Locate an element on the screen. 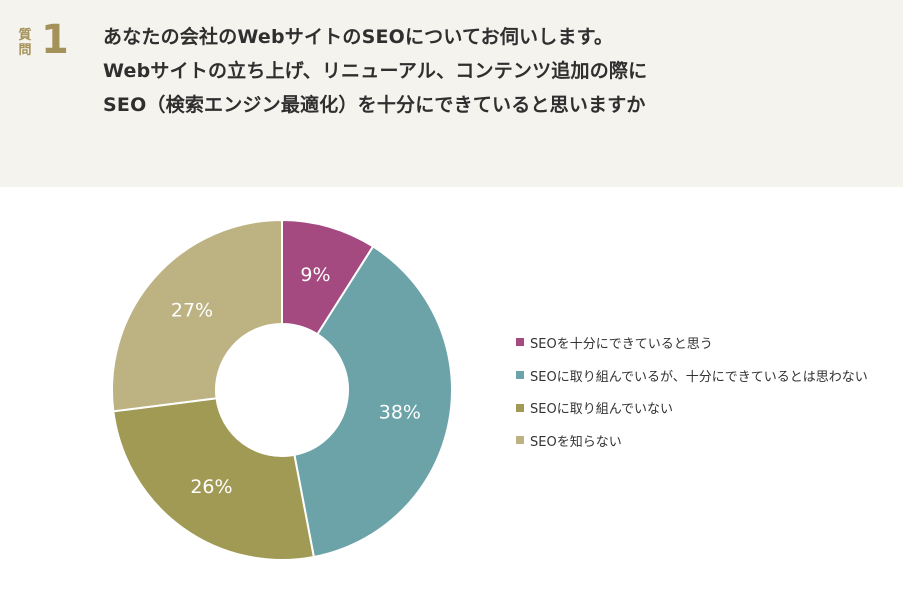 This screenshot has height=600, width=903. question-number: 1 is located at coordinates (55, 40).